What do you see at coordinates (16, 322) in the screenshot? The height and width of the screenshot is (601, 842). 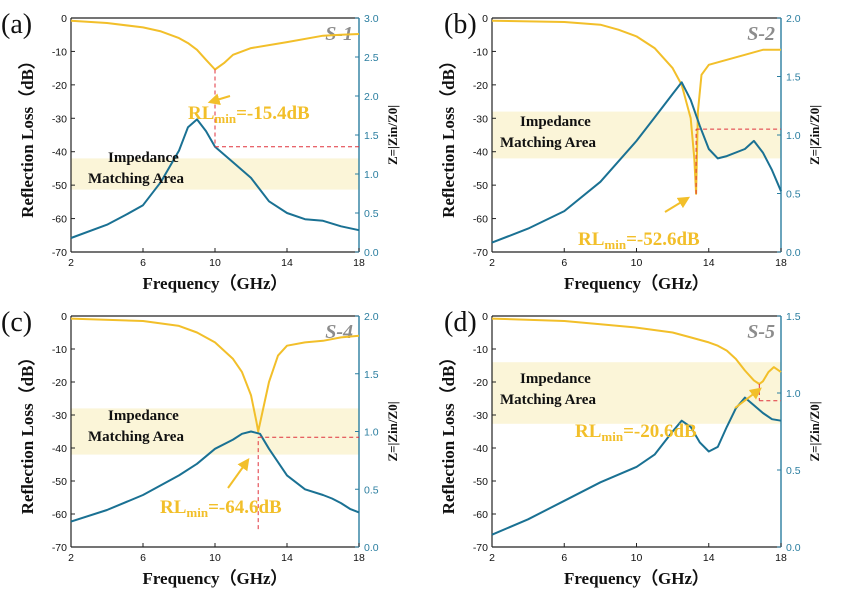 I see `panel-letter: (c)` at bounding box center [16, 322].